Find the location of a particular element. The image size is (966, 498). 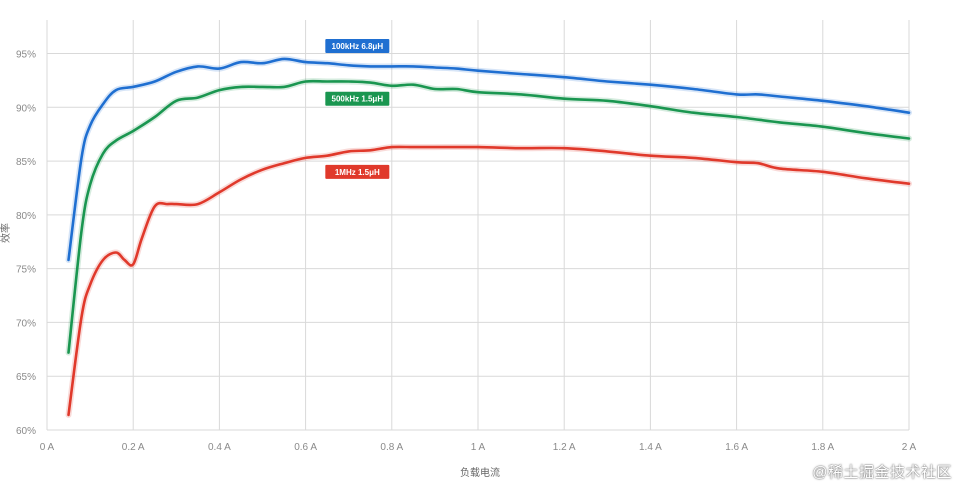

x-tick-label: 2 A is located at coordinates (909, 447).